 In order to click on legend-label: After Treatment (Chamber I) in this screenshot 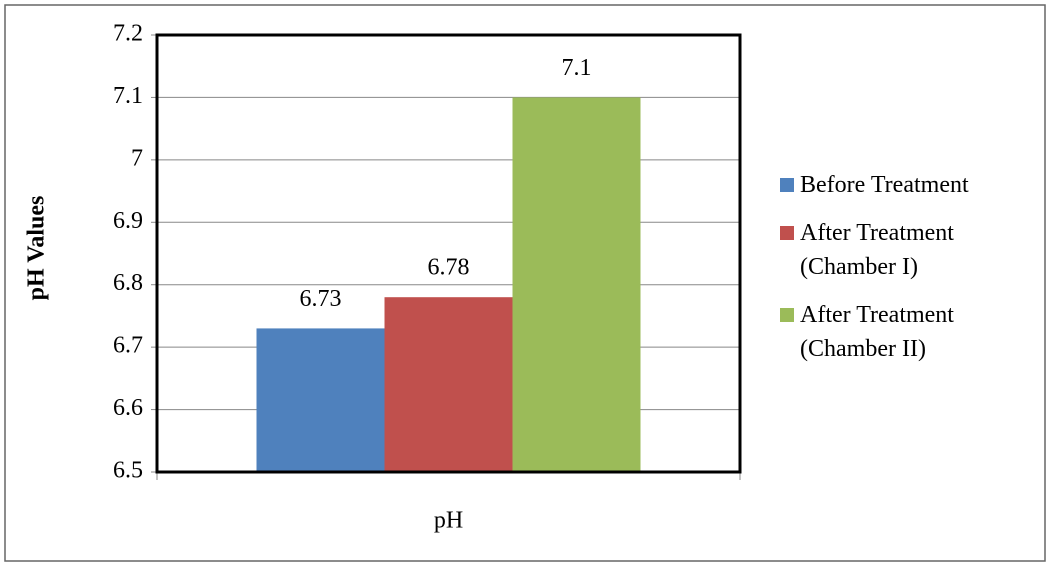, I will do `click(877, 250)`.